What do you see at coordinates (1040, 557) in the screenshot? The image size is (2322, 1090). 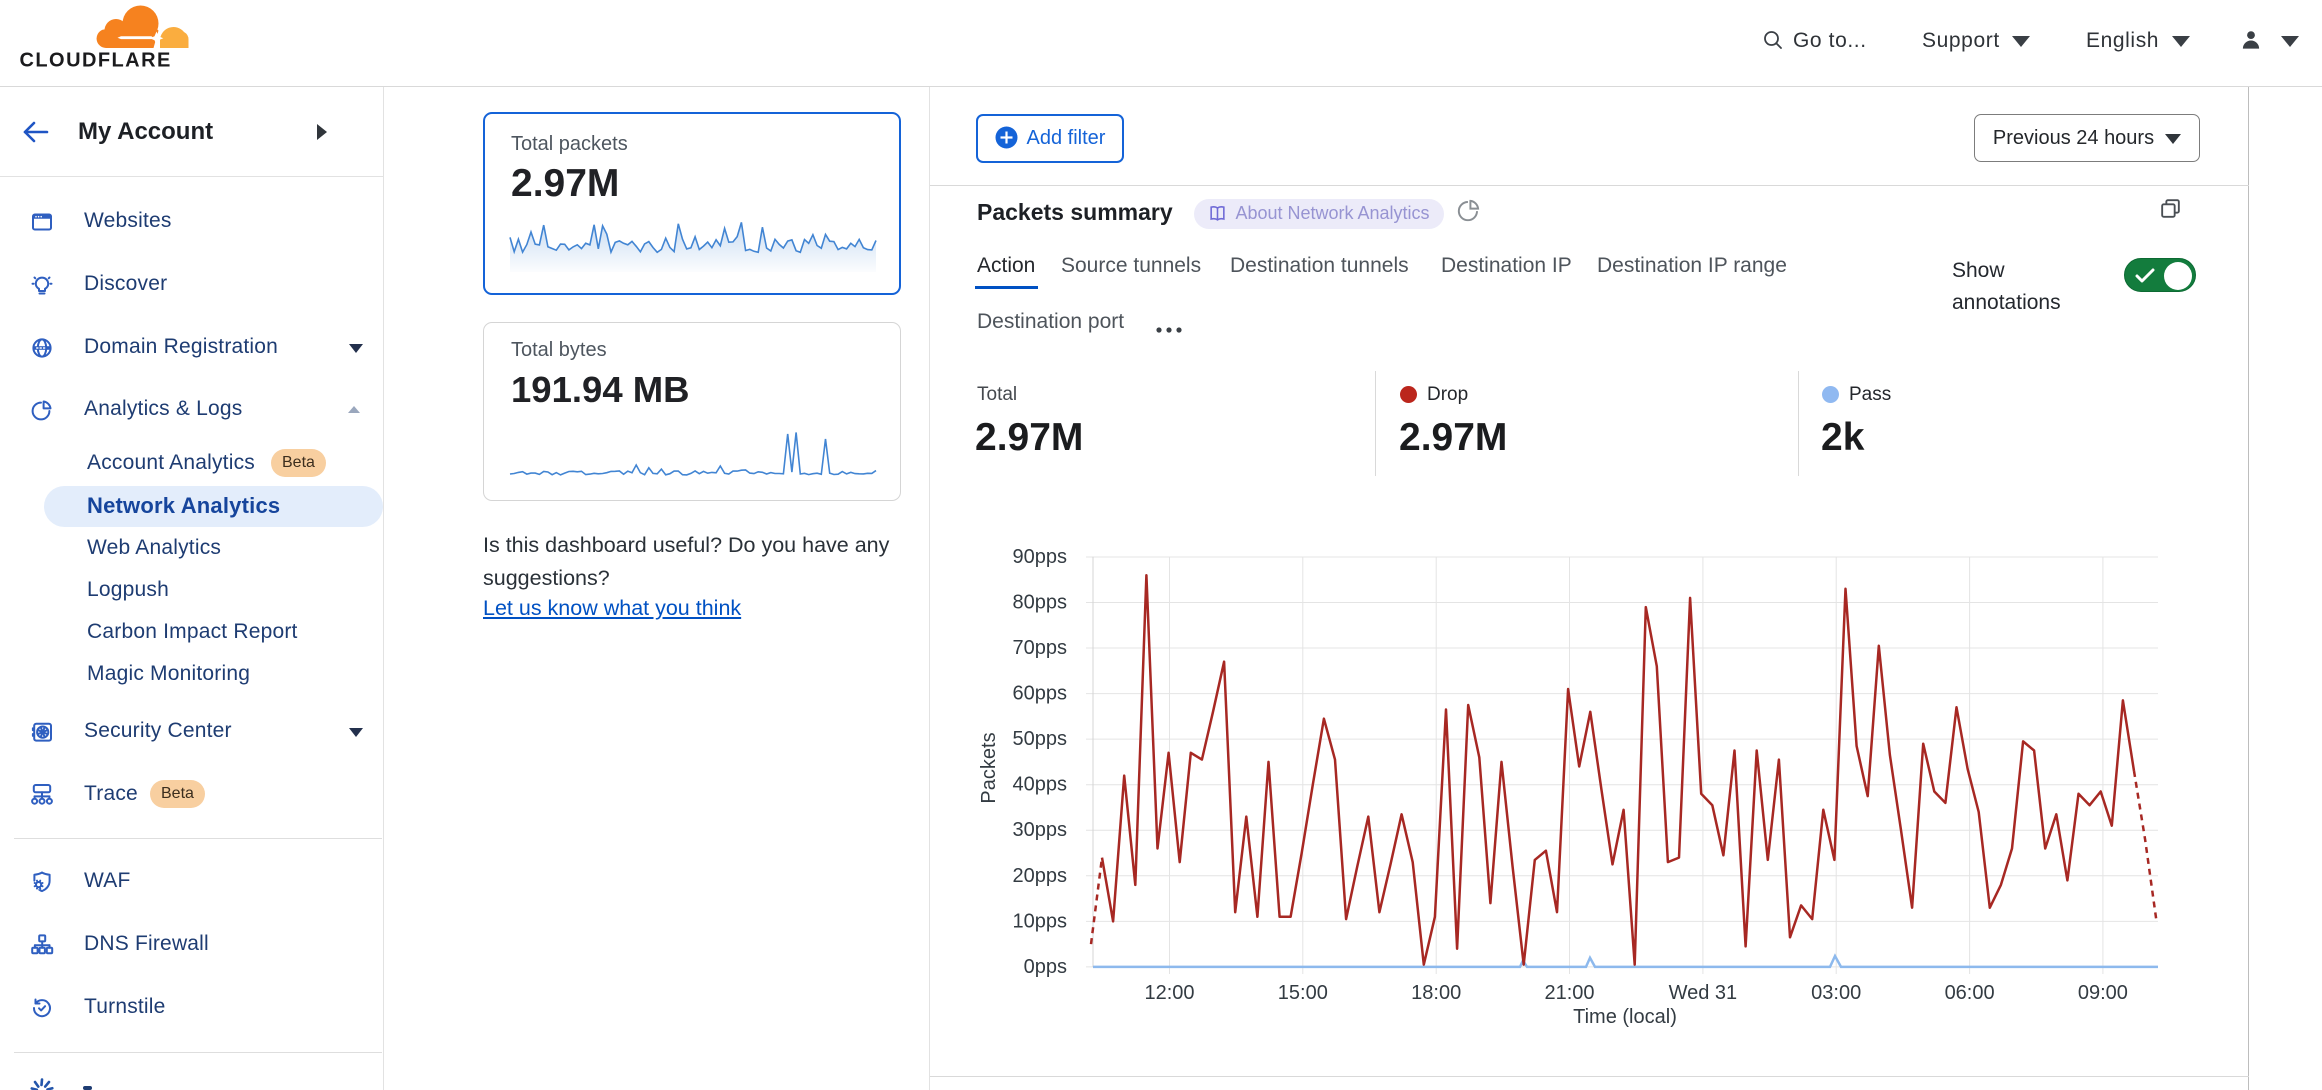 I see `svg-text: 90pps` at bounding box center [1040, 557].